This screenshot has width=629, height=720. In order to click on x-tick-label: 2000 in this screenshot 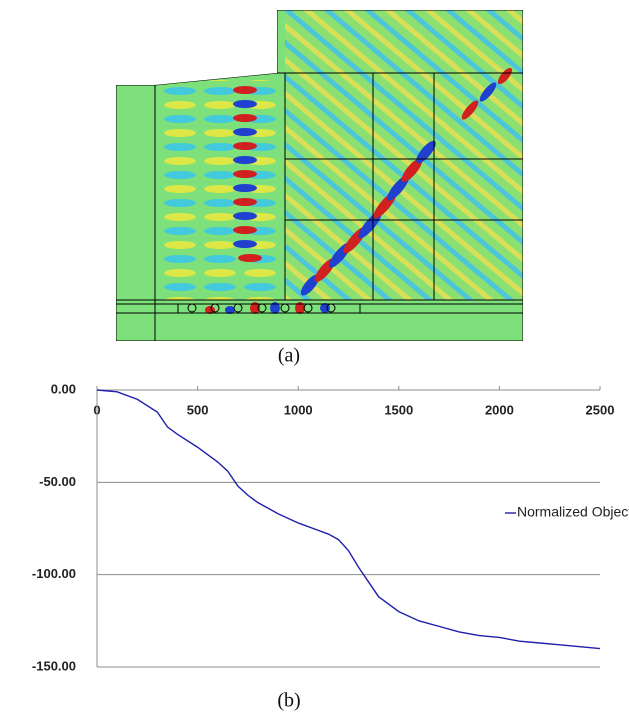, I will do `click(499, 409)`.